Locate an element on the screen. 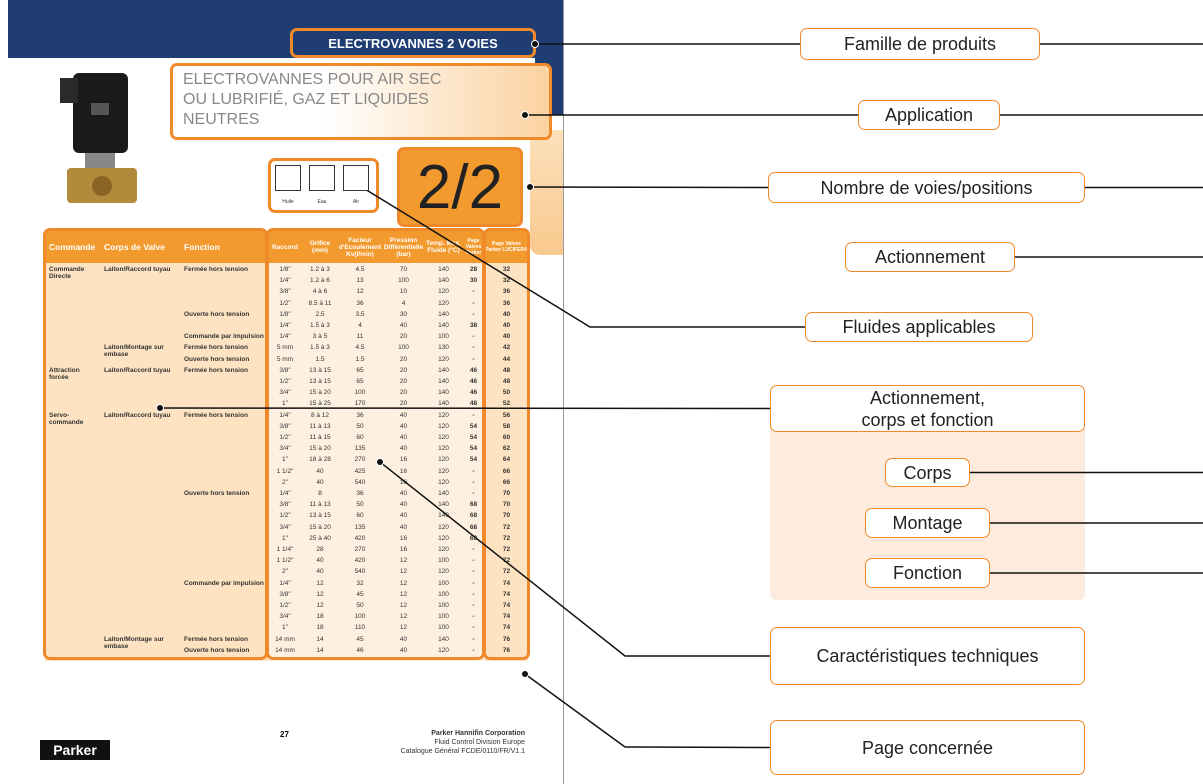 This screenshot has width=1203, height=784. table-cell: 30 is located at coordinates (473, 281).